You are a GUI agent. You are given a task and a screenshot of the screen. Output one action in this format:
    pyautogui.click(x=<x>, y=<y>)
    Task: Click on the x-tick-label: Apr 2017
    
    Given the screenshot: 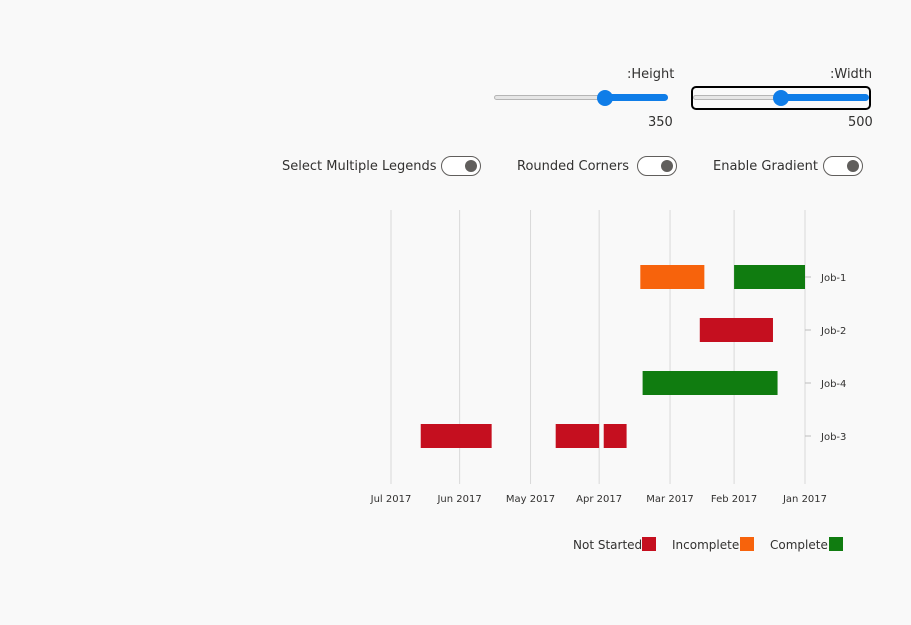 What is the action you would take?
    pyautogui.click(x=599, y=499)
    